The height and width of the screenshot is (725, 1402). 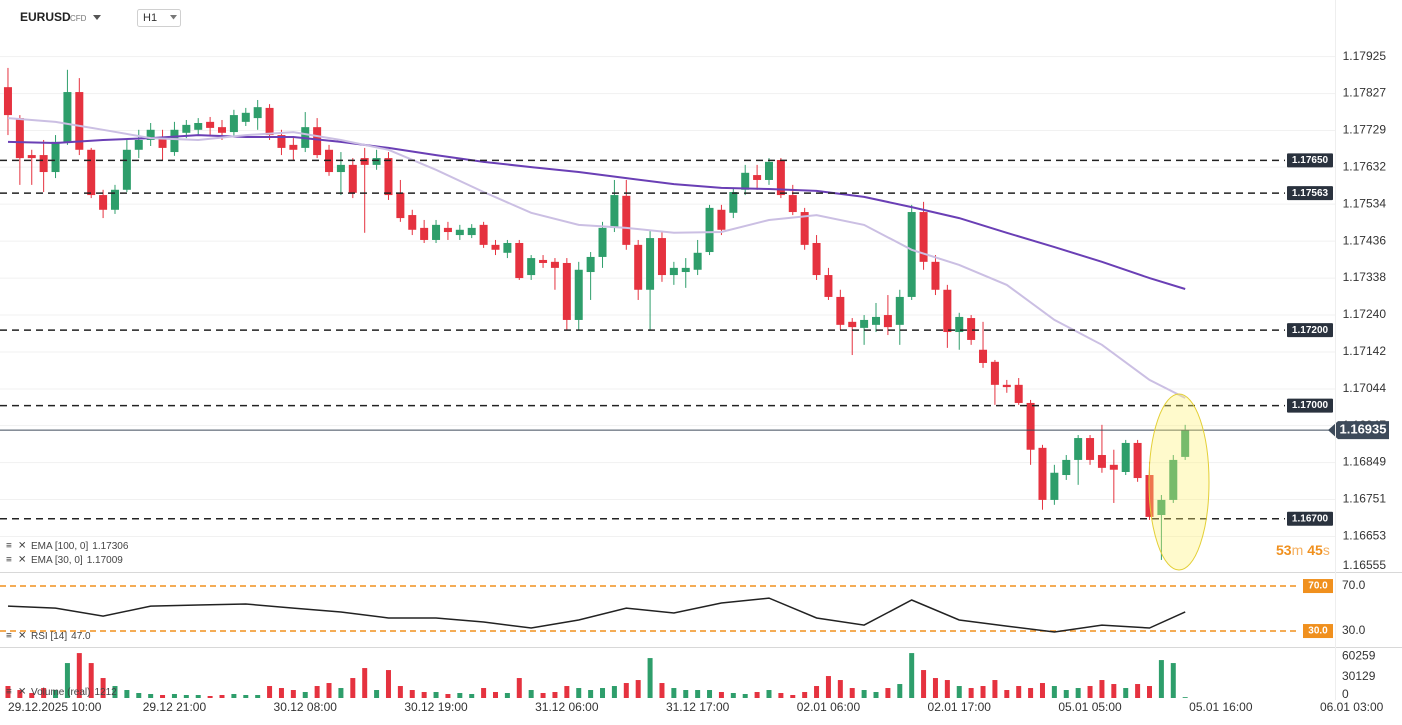 I want to click on legend-entry: EMA [30, 0] 1.17009, so click(x=77, y=560).